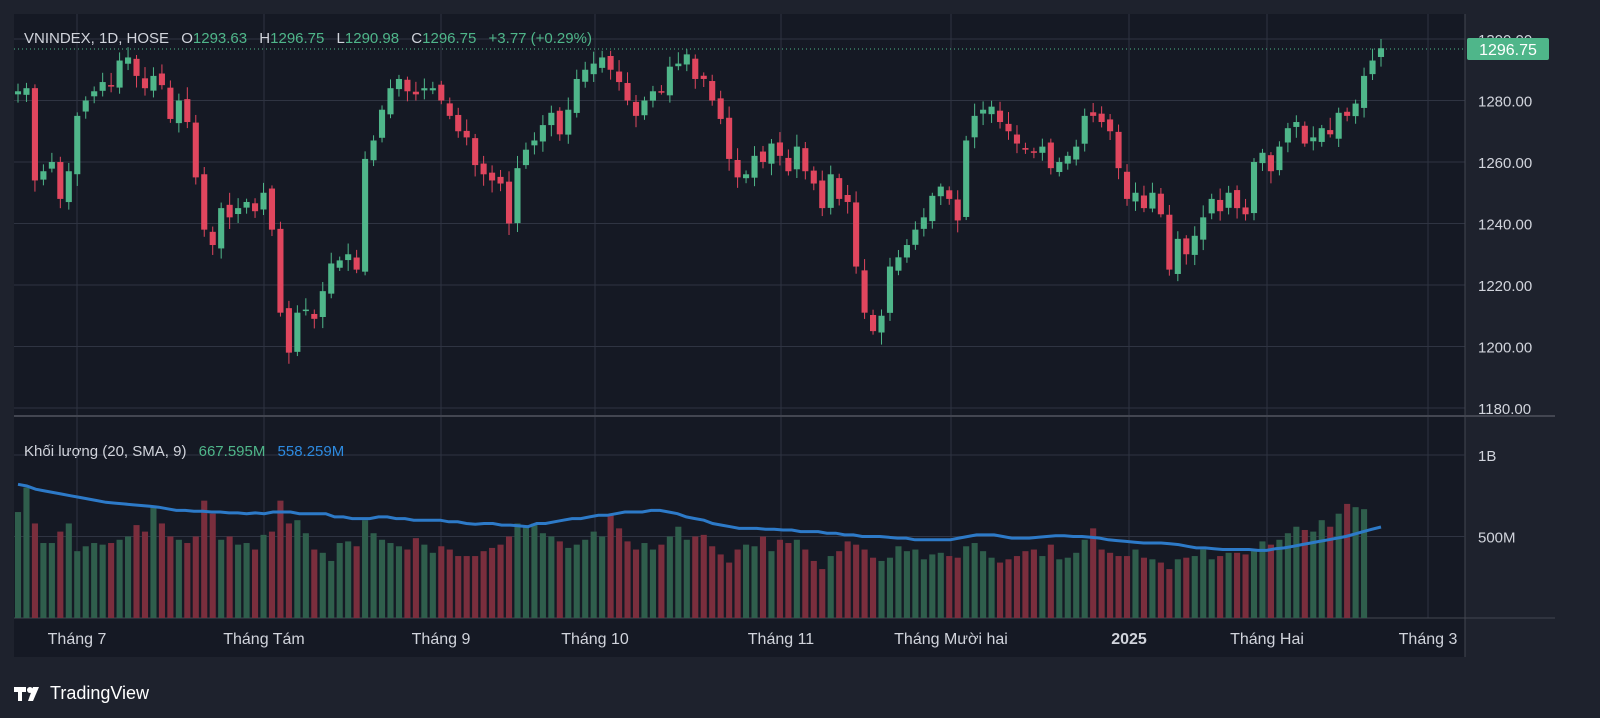 Image resolution: width=1600 pixels, height=718 pixels. Describe the element at coordinates (1504, 409) in the screenshot. I see `y-axis-tick-label: 1180.00` at that location.